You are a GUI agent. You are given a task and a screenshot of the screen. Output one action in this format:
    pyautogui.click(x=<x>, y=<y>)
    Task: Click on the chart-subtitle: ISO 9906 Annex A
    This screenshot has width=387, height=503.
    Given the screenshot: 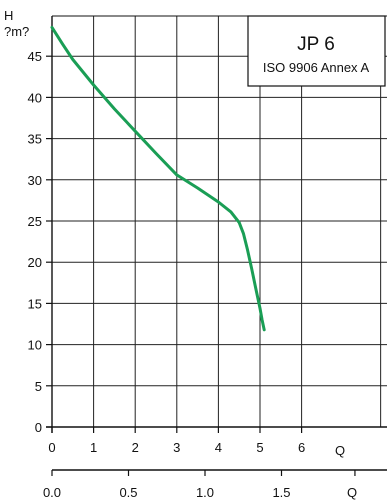 What is the action you would take?
    pyautogui.click(x=316, y=67)
    